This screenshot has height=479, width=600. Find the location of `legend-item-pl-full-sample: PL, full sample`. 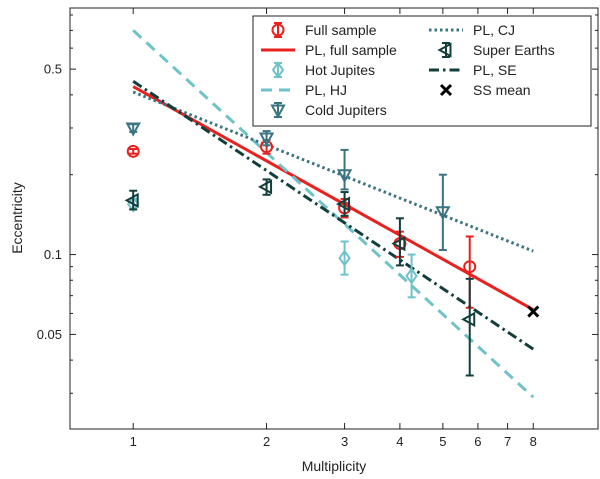

legend-item-pl-full-sample: PL, full sample is located at coordinates (329, 50).